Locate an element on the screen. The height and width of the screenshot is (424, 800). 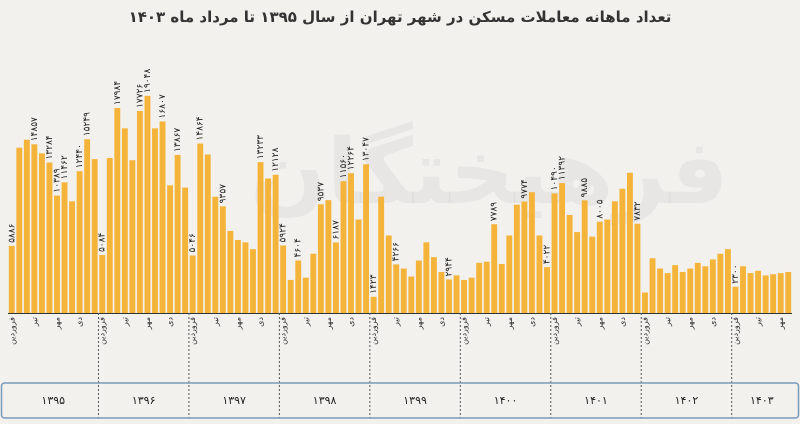
value-label: ۱۴۲۳ is located at coordinates (374, 284).